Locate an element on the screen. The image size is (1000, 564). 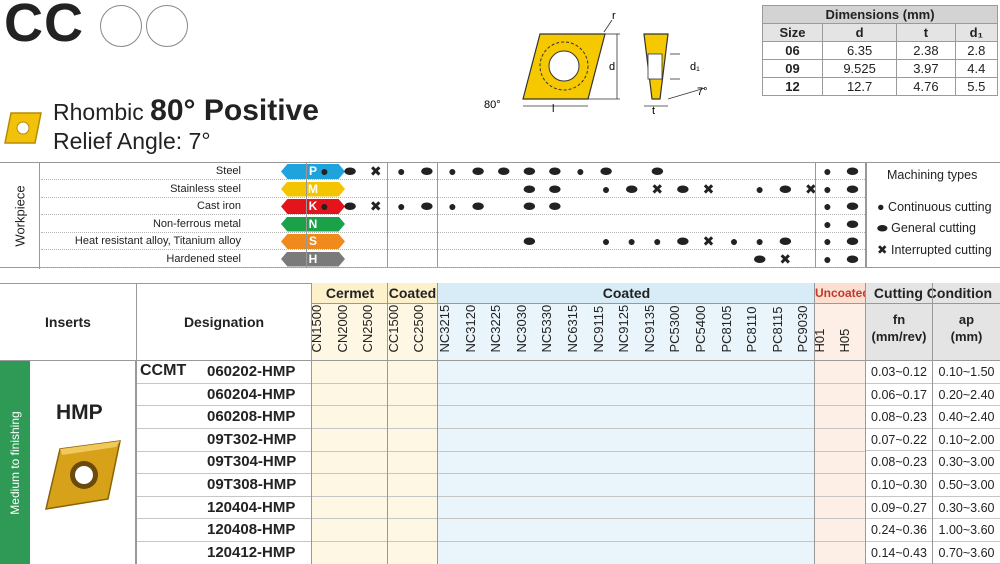
dim-col-d1: d₁ is located at coordinates (976, 32).